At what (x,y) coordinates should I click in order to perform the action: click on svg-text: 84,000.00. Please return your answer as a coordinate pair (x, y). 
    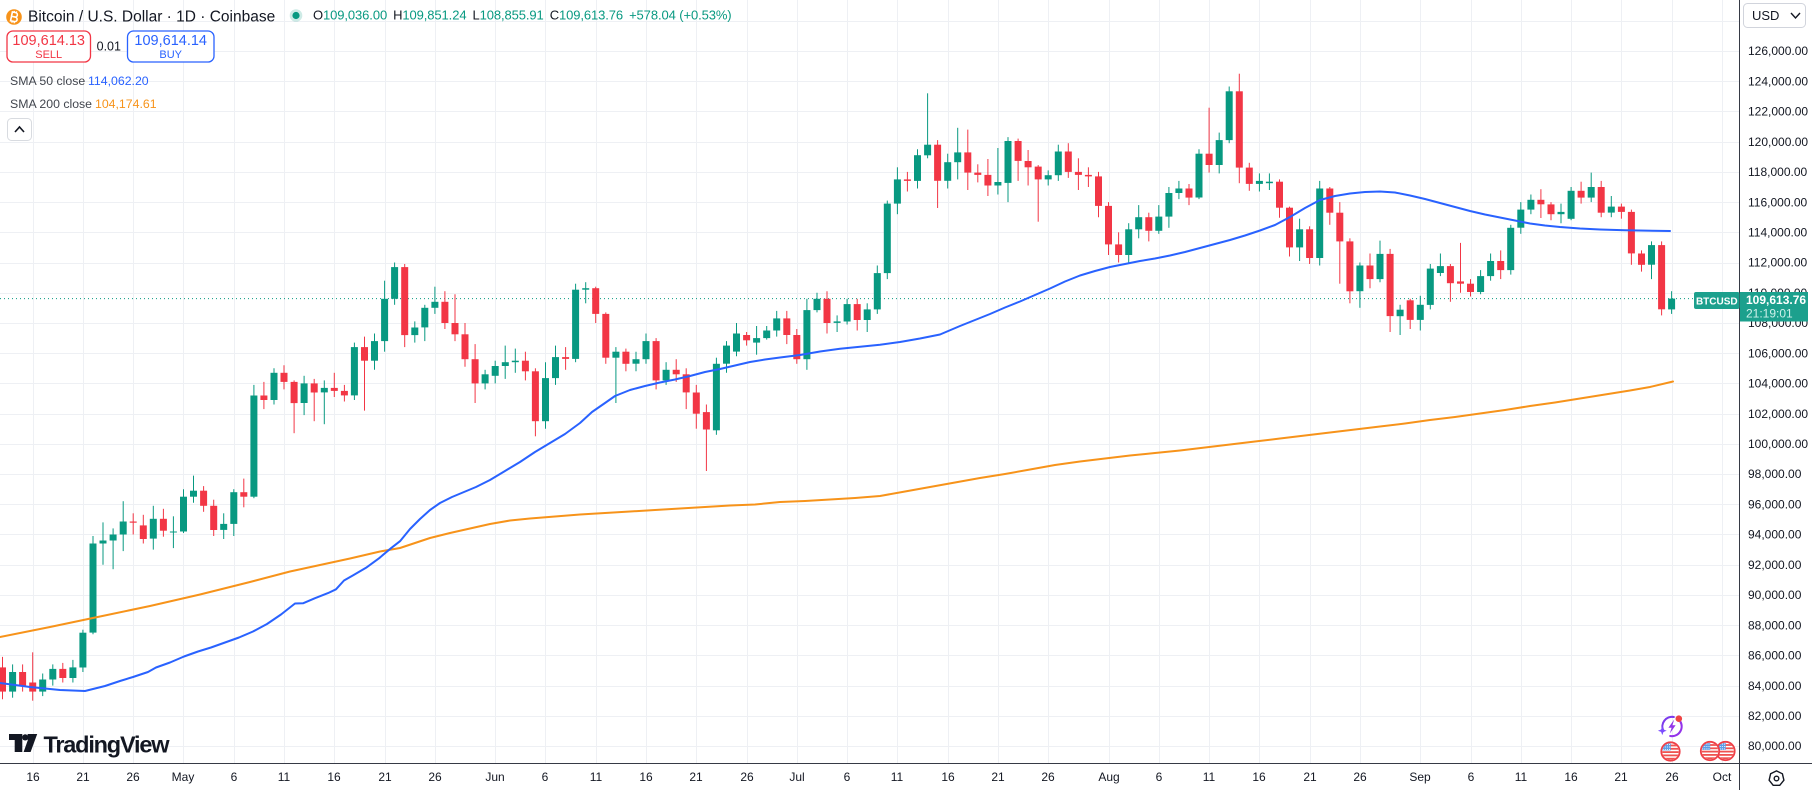
    Looking at the image, I should click on (1775, 686).